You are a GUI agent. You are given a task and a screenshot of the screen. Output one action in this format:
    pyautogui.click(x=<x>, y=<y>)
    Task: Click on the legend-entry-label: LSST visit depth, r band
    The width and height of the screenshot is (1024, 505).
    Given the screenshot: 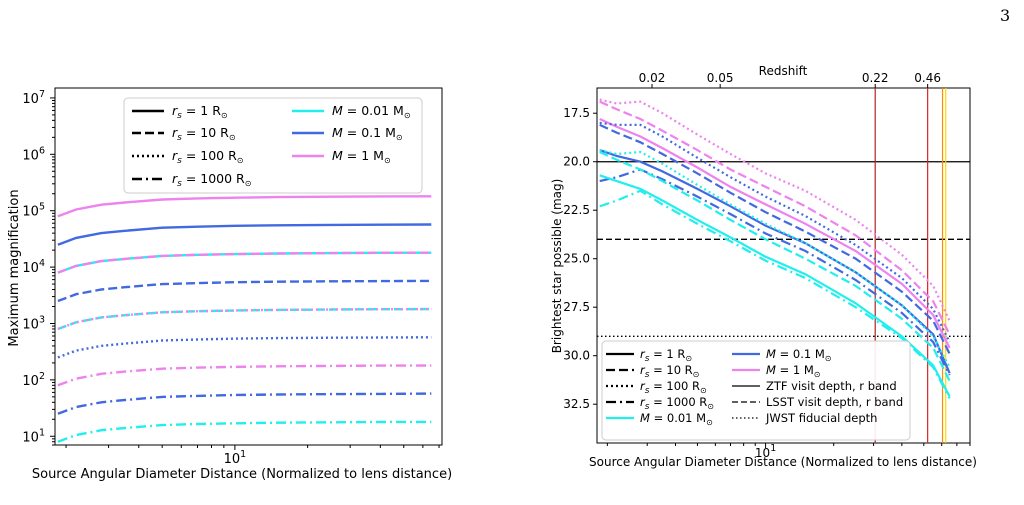 What is the action you would take?
    pyautogui.click(x=834, y=402)
    